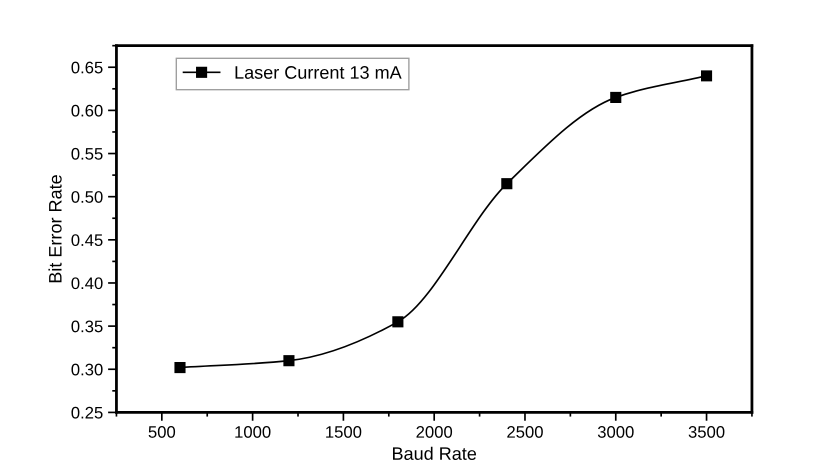 The image size is (820, 466). What do you see at coordinates (87, 197) in the screenshot?
I see `y-tick-label: 0.50` at bounding box center [87, 197].